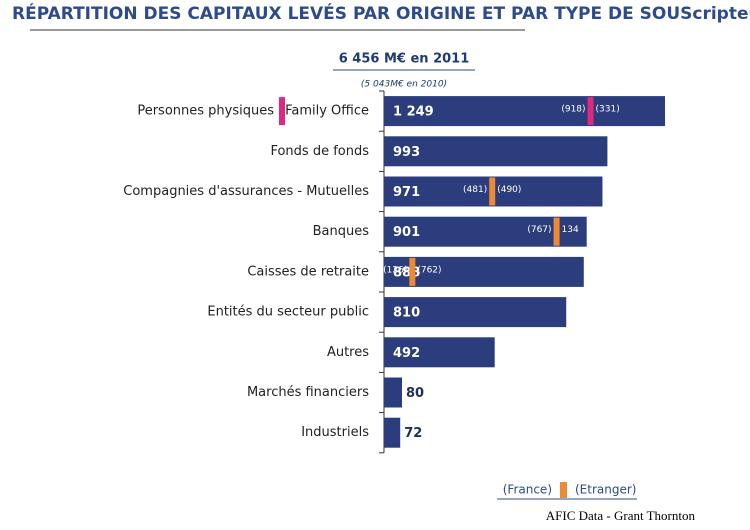  What do you see at coordinates (413, 112) in the screenshot?
I see `value-label: 1 249` at bounding box center [413, 112].